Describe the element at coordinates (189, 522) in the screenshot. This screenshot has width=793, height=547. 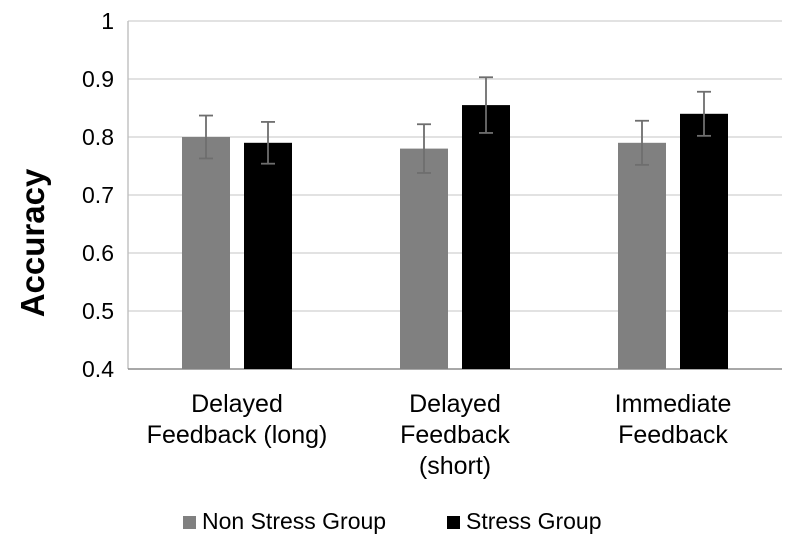
I see `legend-swatch-non-stress` at that location.